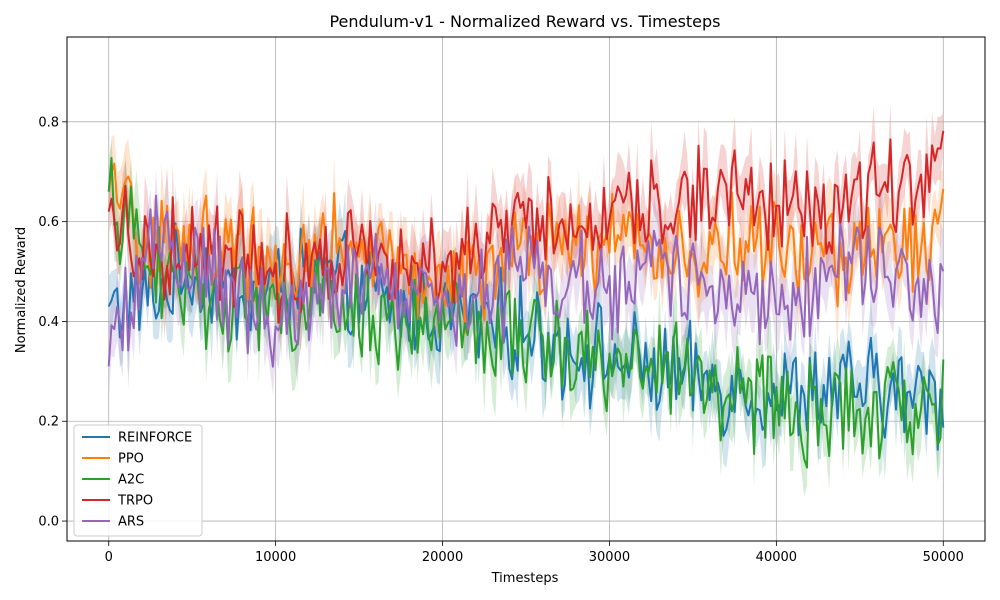 This screenshot has width=1000, height=600. I want to click on legend-box, so click(138, 480).